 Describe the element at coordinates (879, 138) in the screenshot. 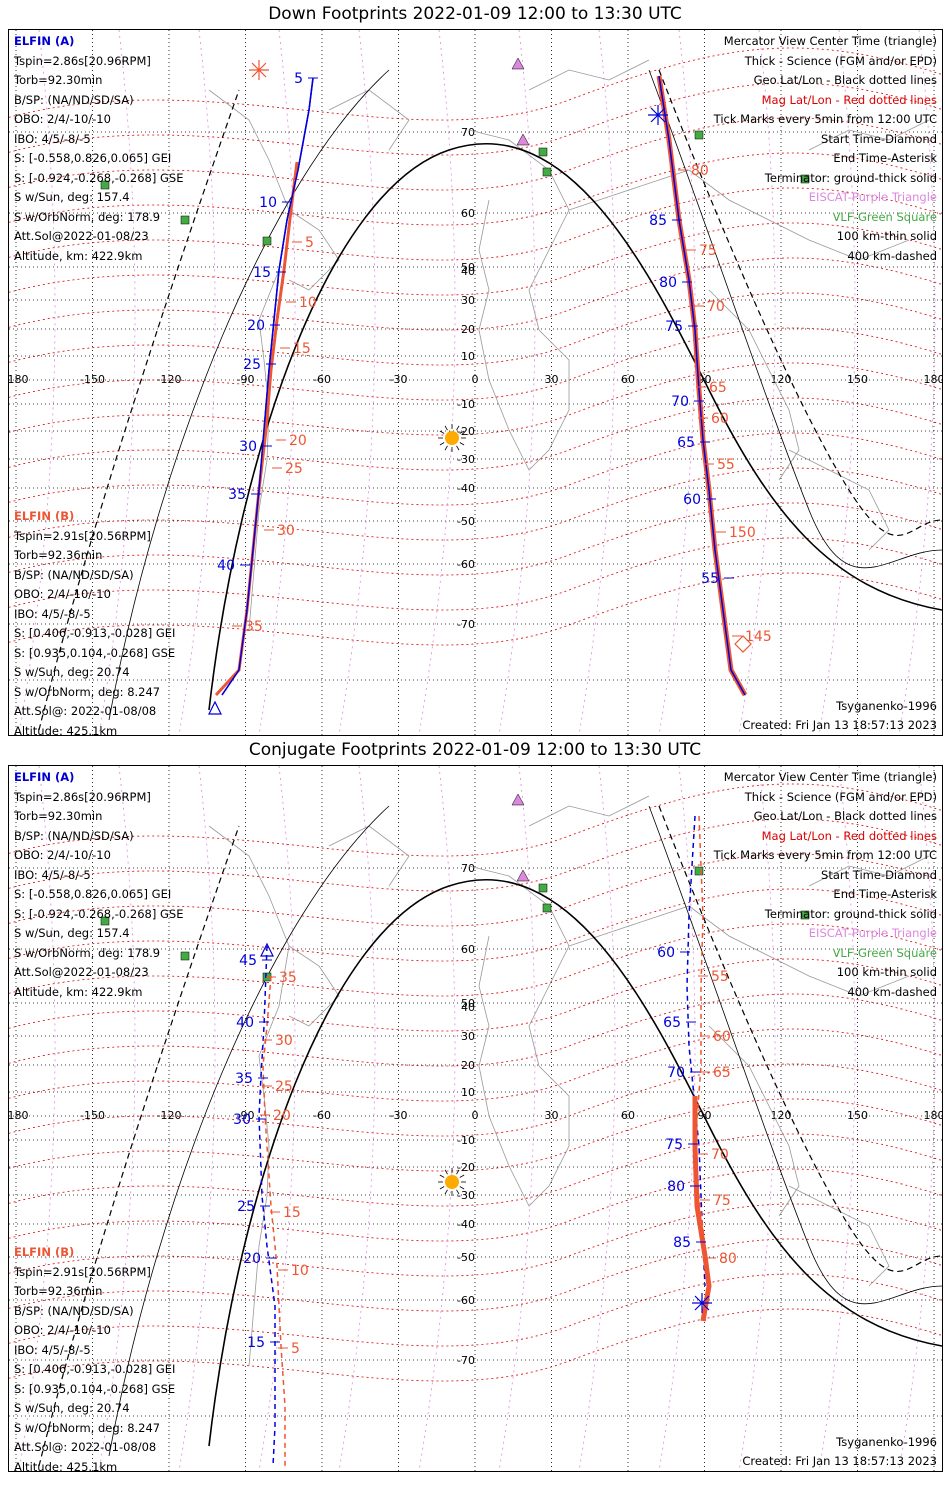

I see `legend-item: Start Time-Diamond` at that location.